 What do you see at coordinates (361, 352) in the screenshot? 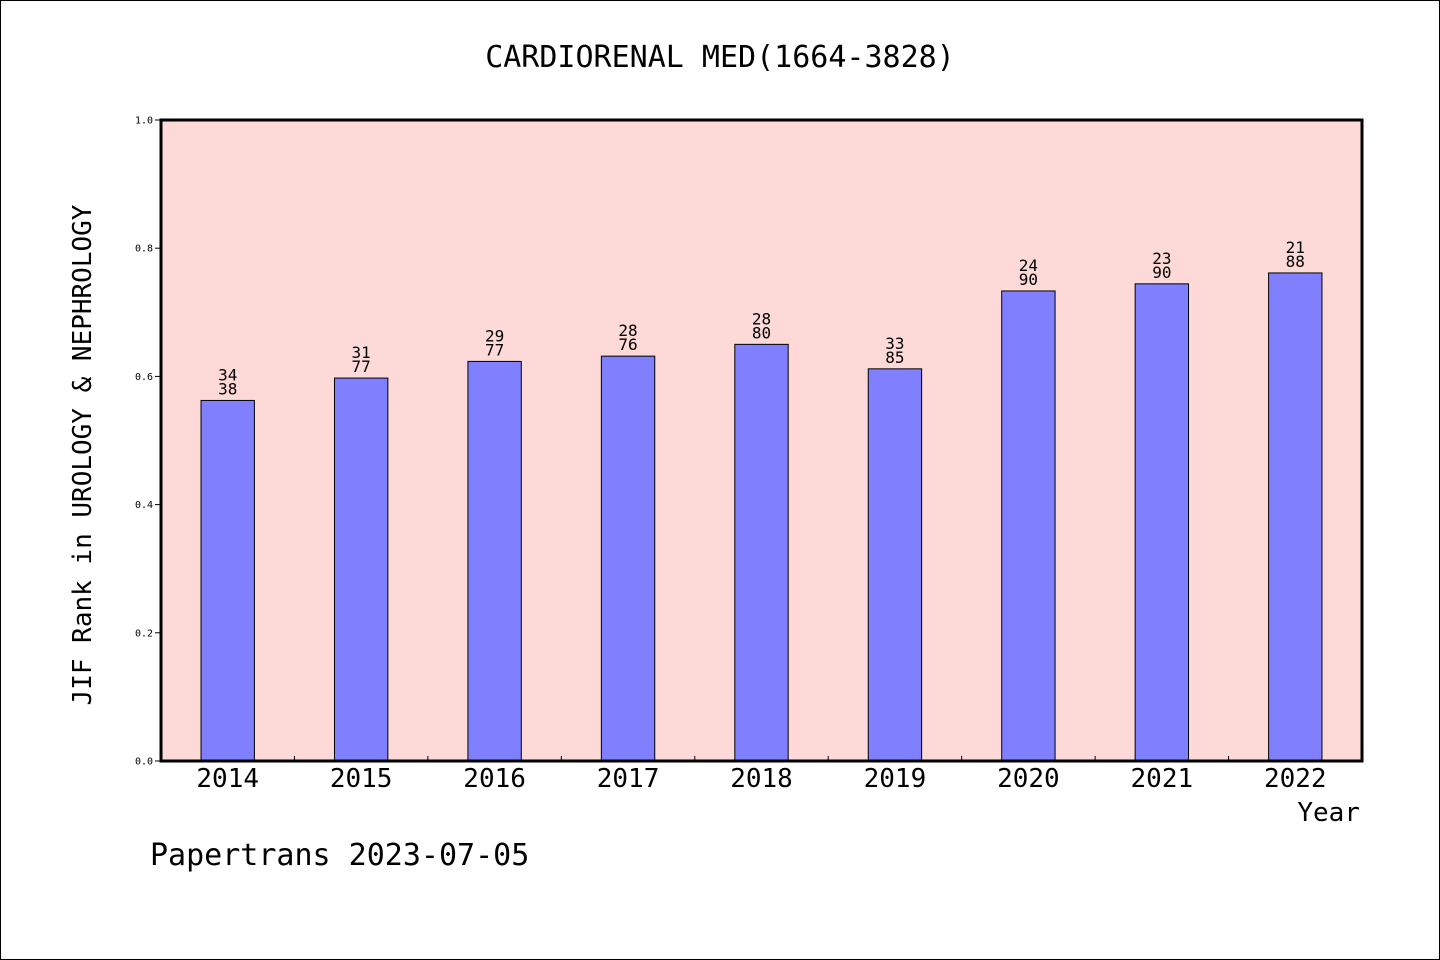
I see `bar-label-top: 31` at bounding box center [361, 352].